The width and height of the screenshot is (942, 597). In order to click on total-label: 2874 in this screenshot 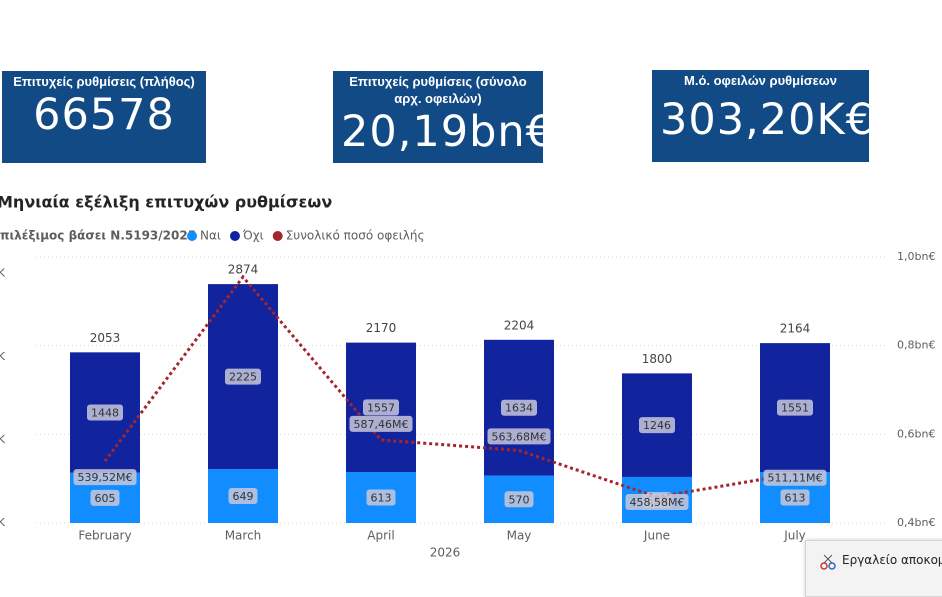, I will do `click(243, 270)`.